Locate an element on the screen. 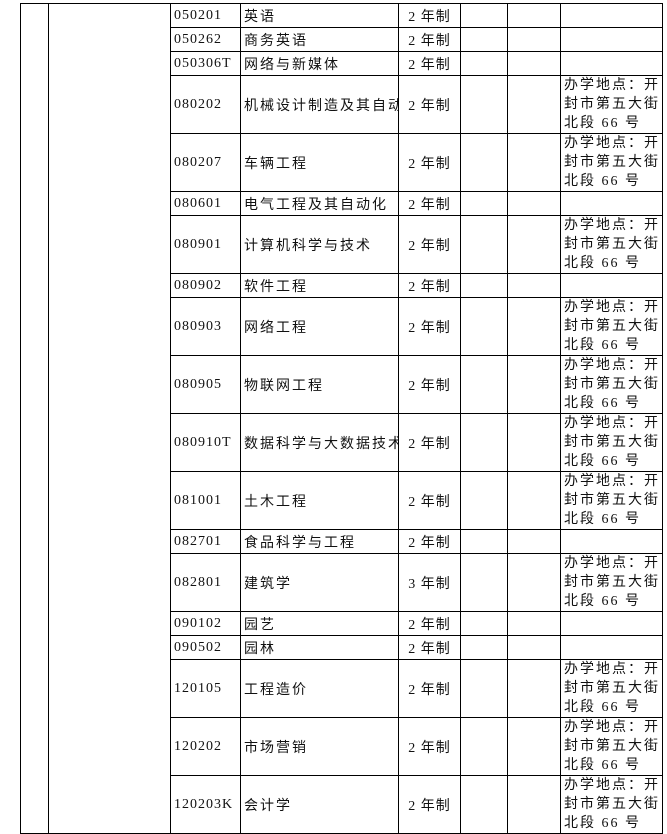 This screenshot has height=834, width=667. name-cell: 园艺 is located at coordinates (319, 623).